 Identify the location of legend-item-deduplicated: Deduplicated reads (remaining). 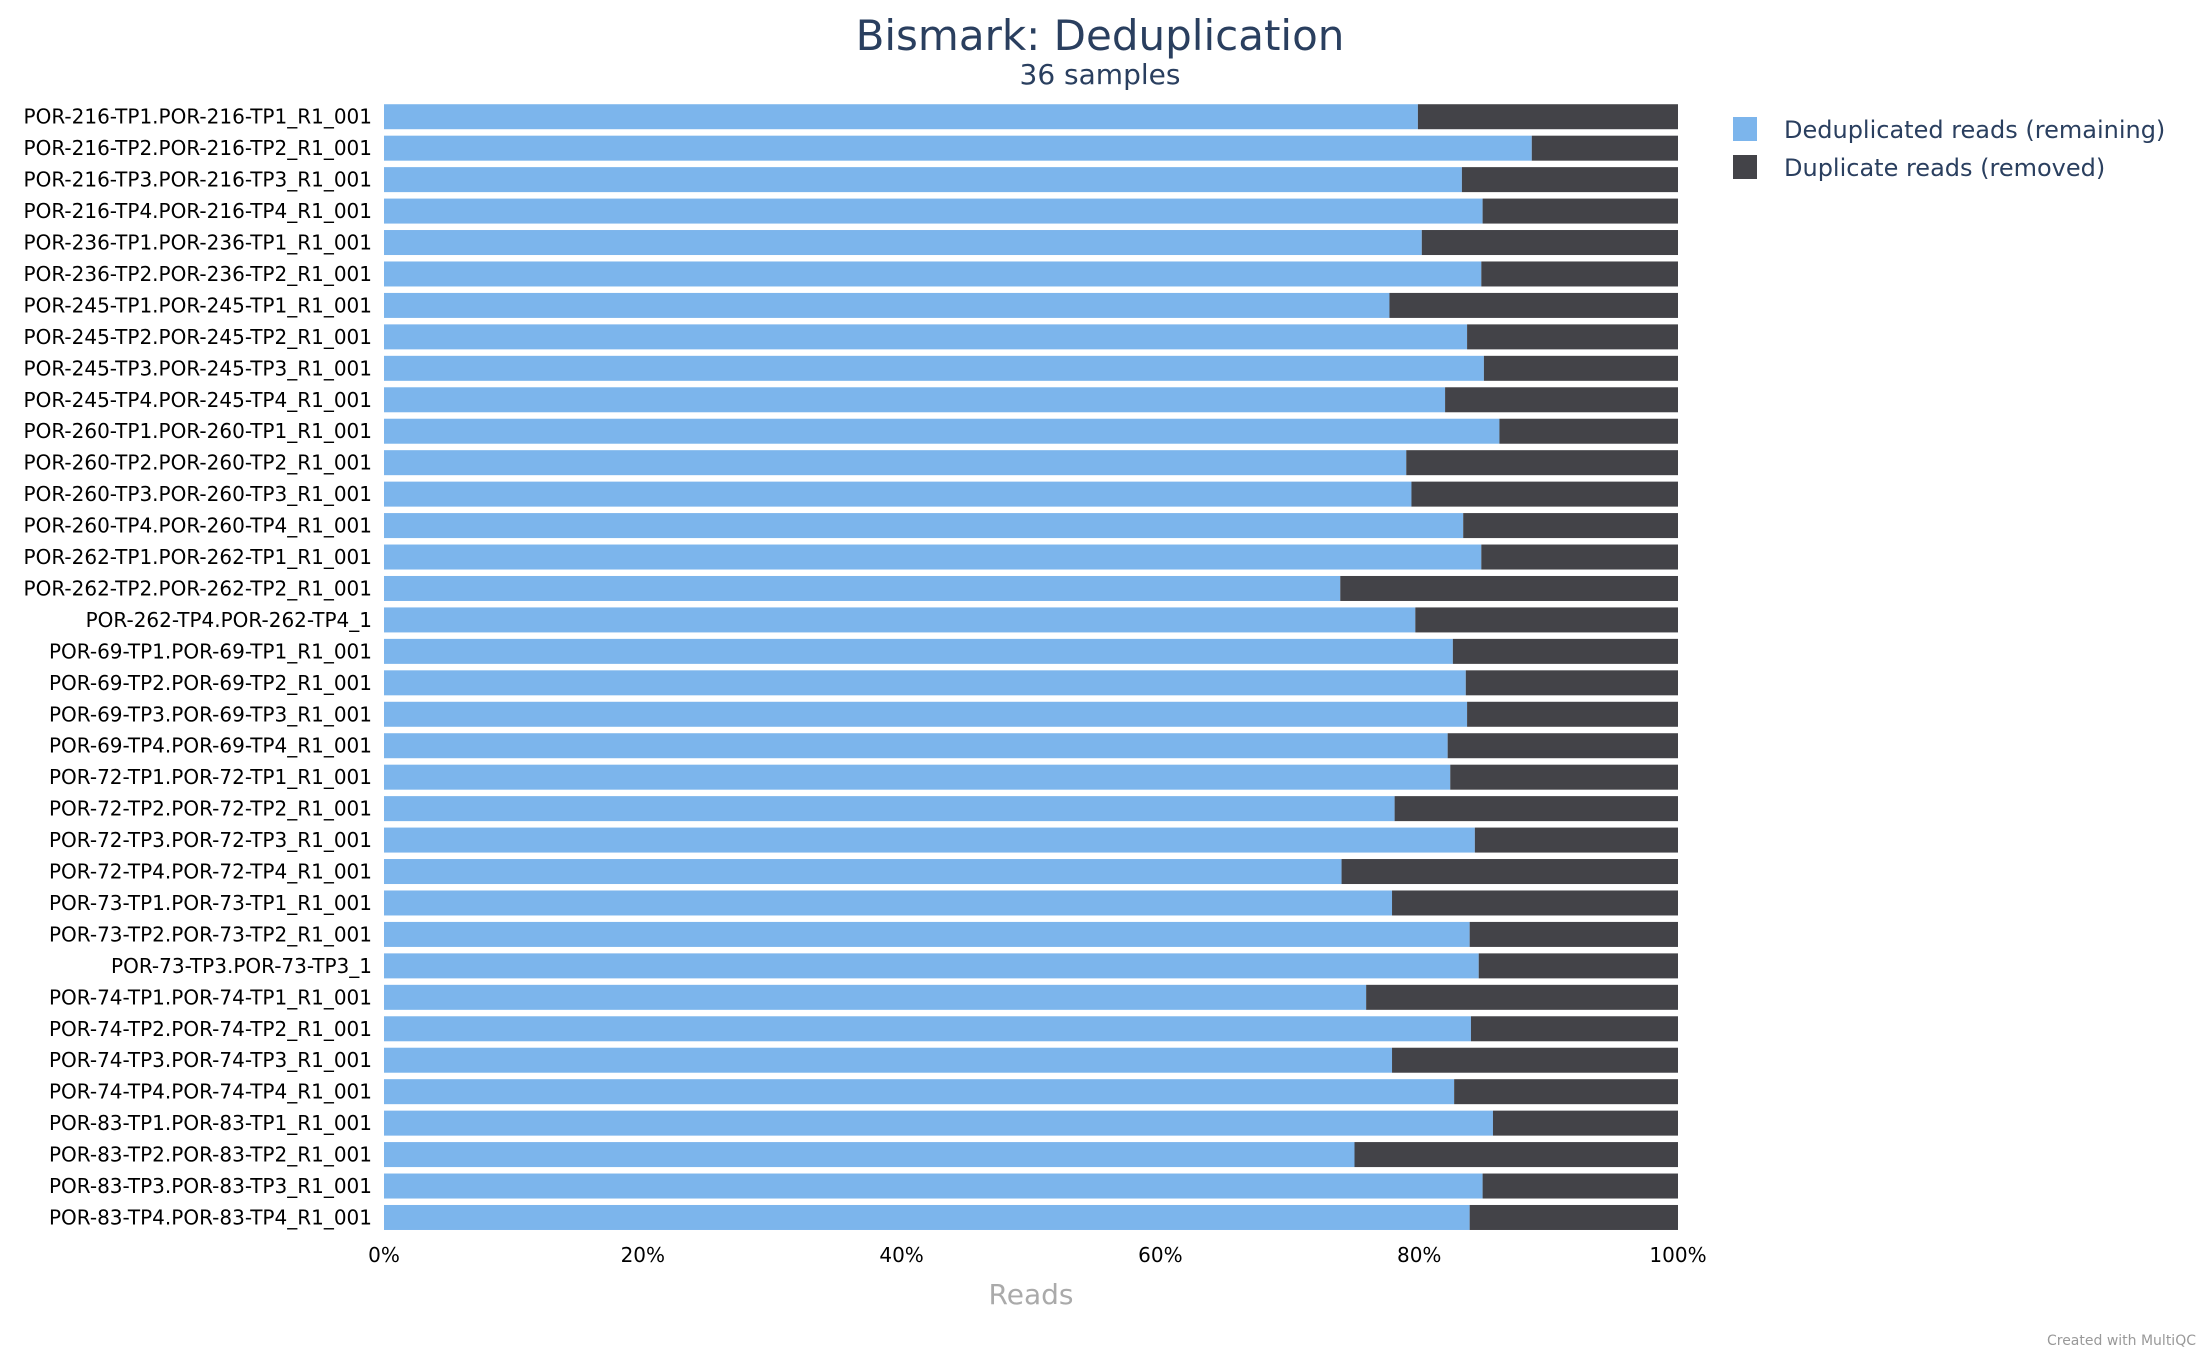
(1949, 130).